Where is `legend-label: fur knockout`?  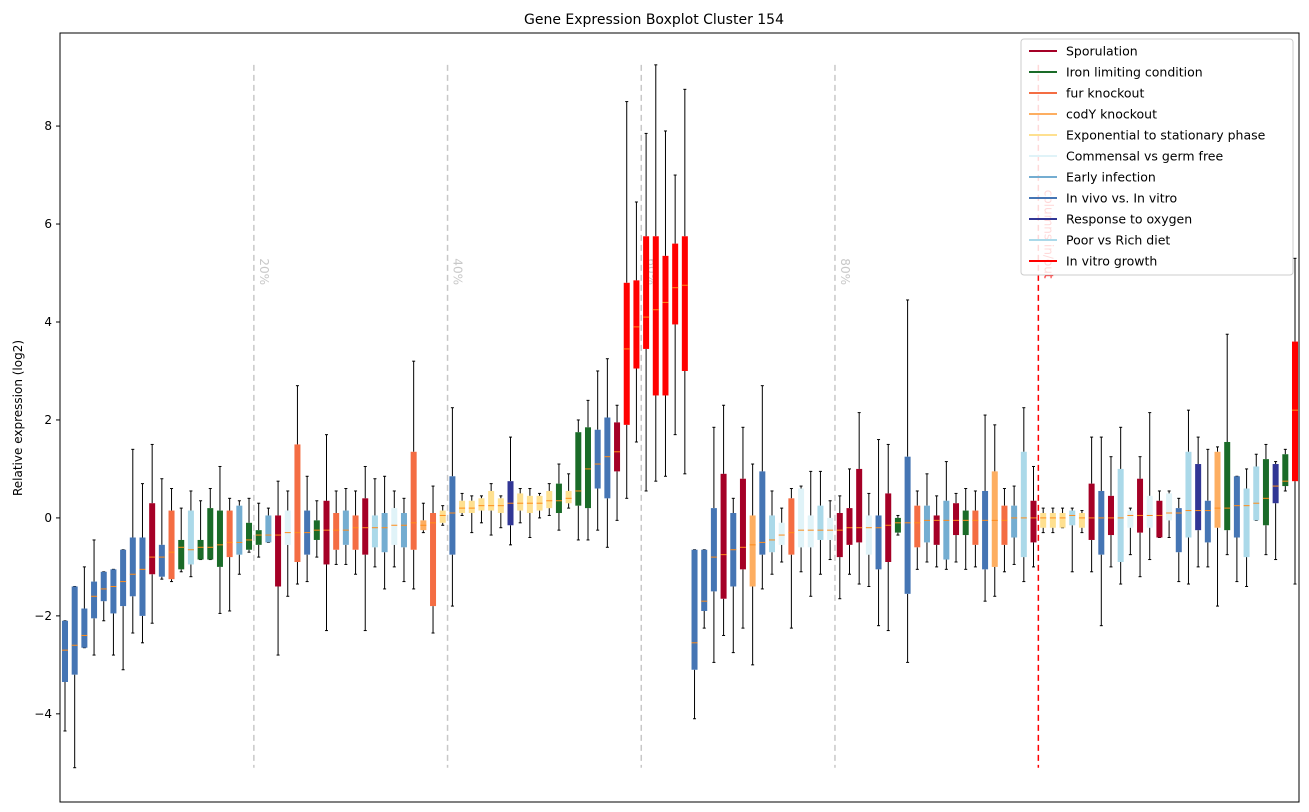
legend-label: fur knockout is located at coordinates (1105, 93).